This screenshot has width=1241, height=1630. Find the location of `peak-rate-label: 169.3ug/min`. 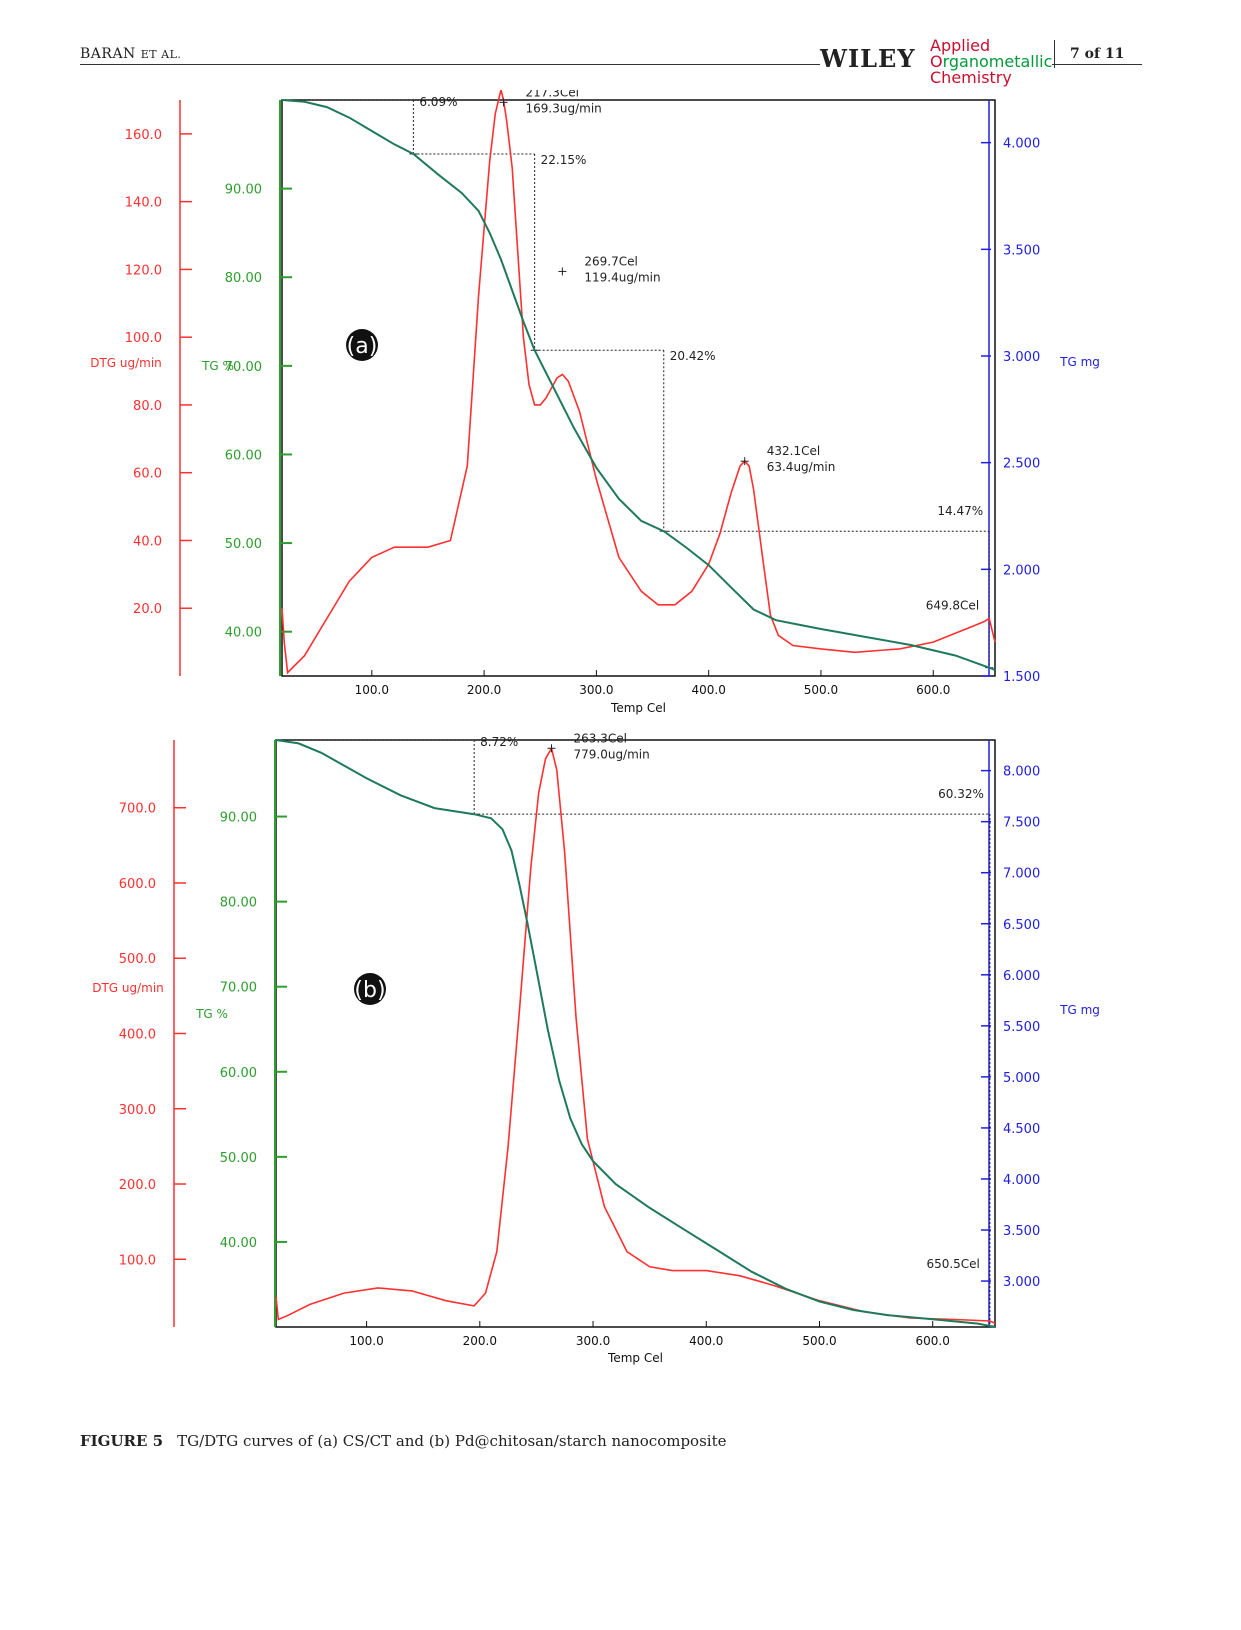

peak-rate-label: 169.3ug/min is located at coordinates (564, 108).